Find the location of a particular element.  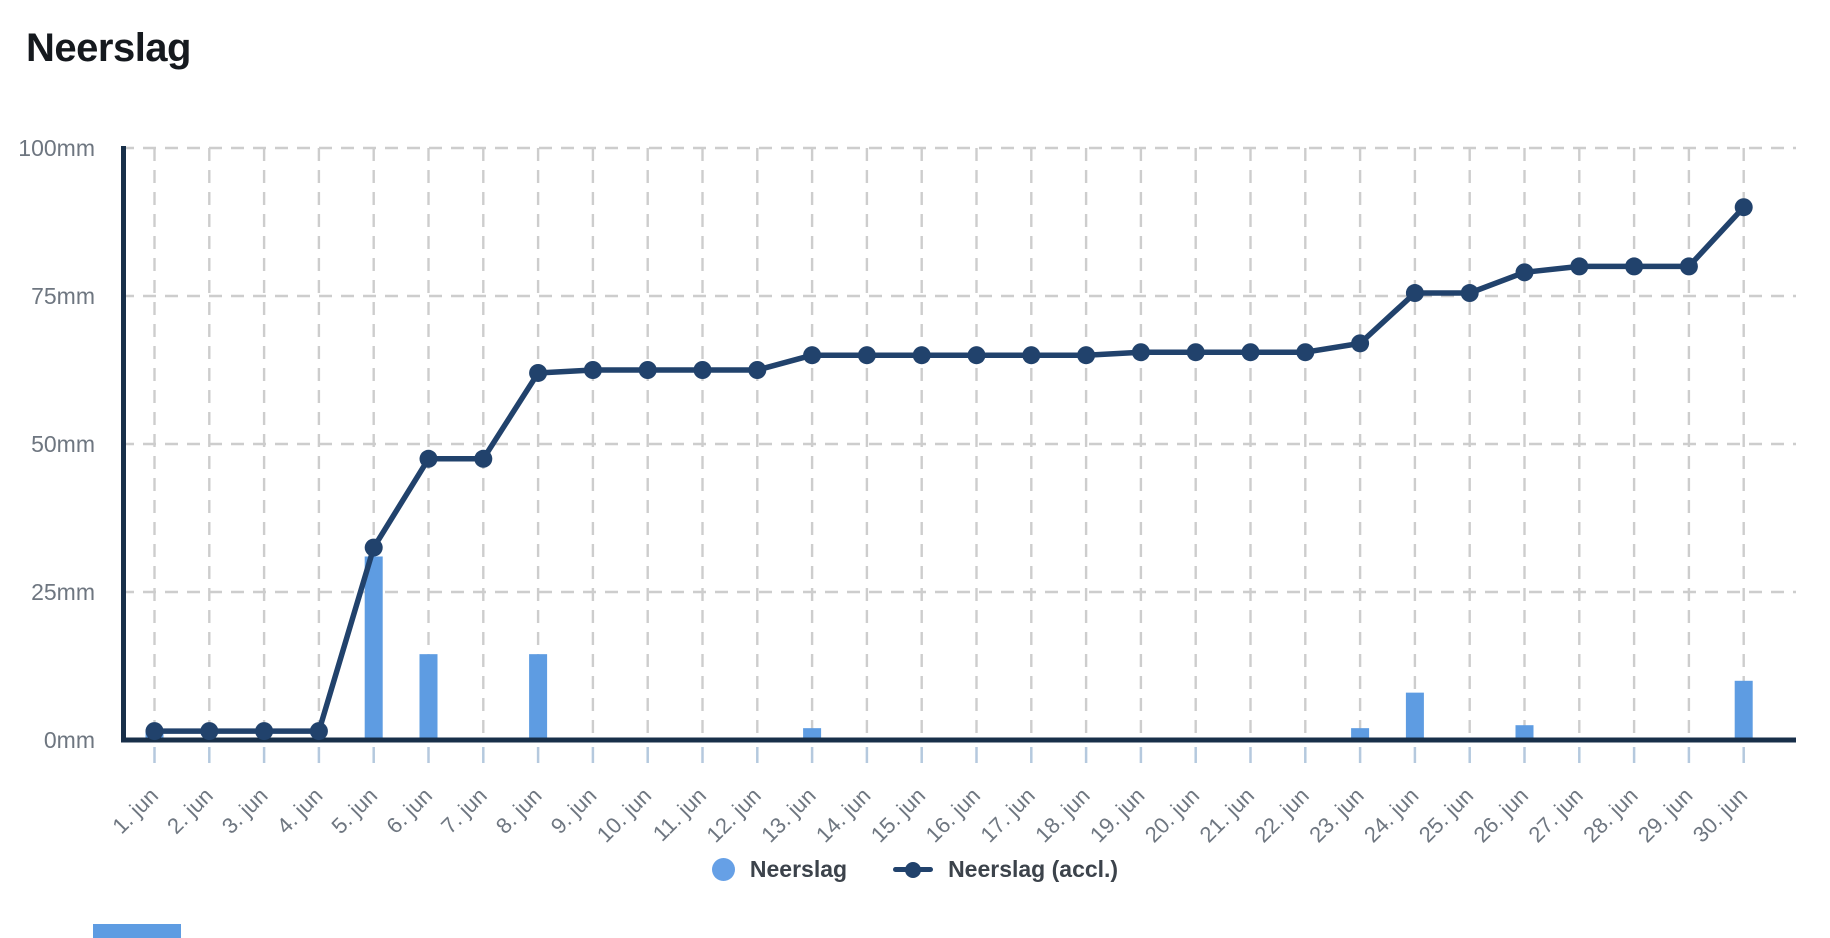

point-29. jun is located at coordinates (1688, 266).